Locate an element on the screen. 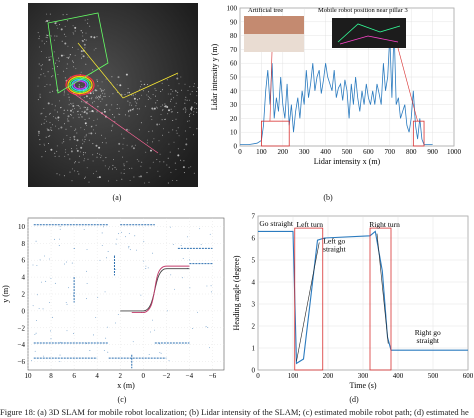 The height and width of the screenshot is (418, 474). annotation-go-straight: Go straight is located at coordinates (276, 223).